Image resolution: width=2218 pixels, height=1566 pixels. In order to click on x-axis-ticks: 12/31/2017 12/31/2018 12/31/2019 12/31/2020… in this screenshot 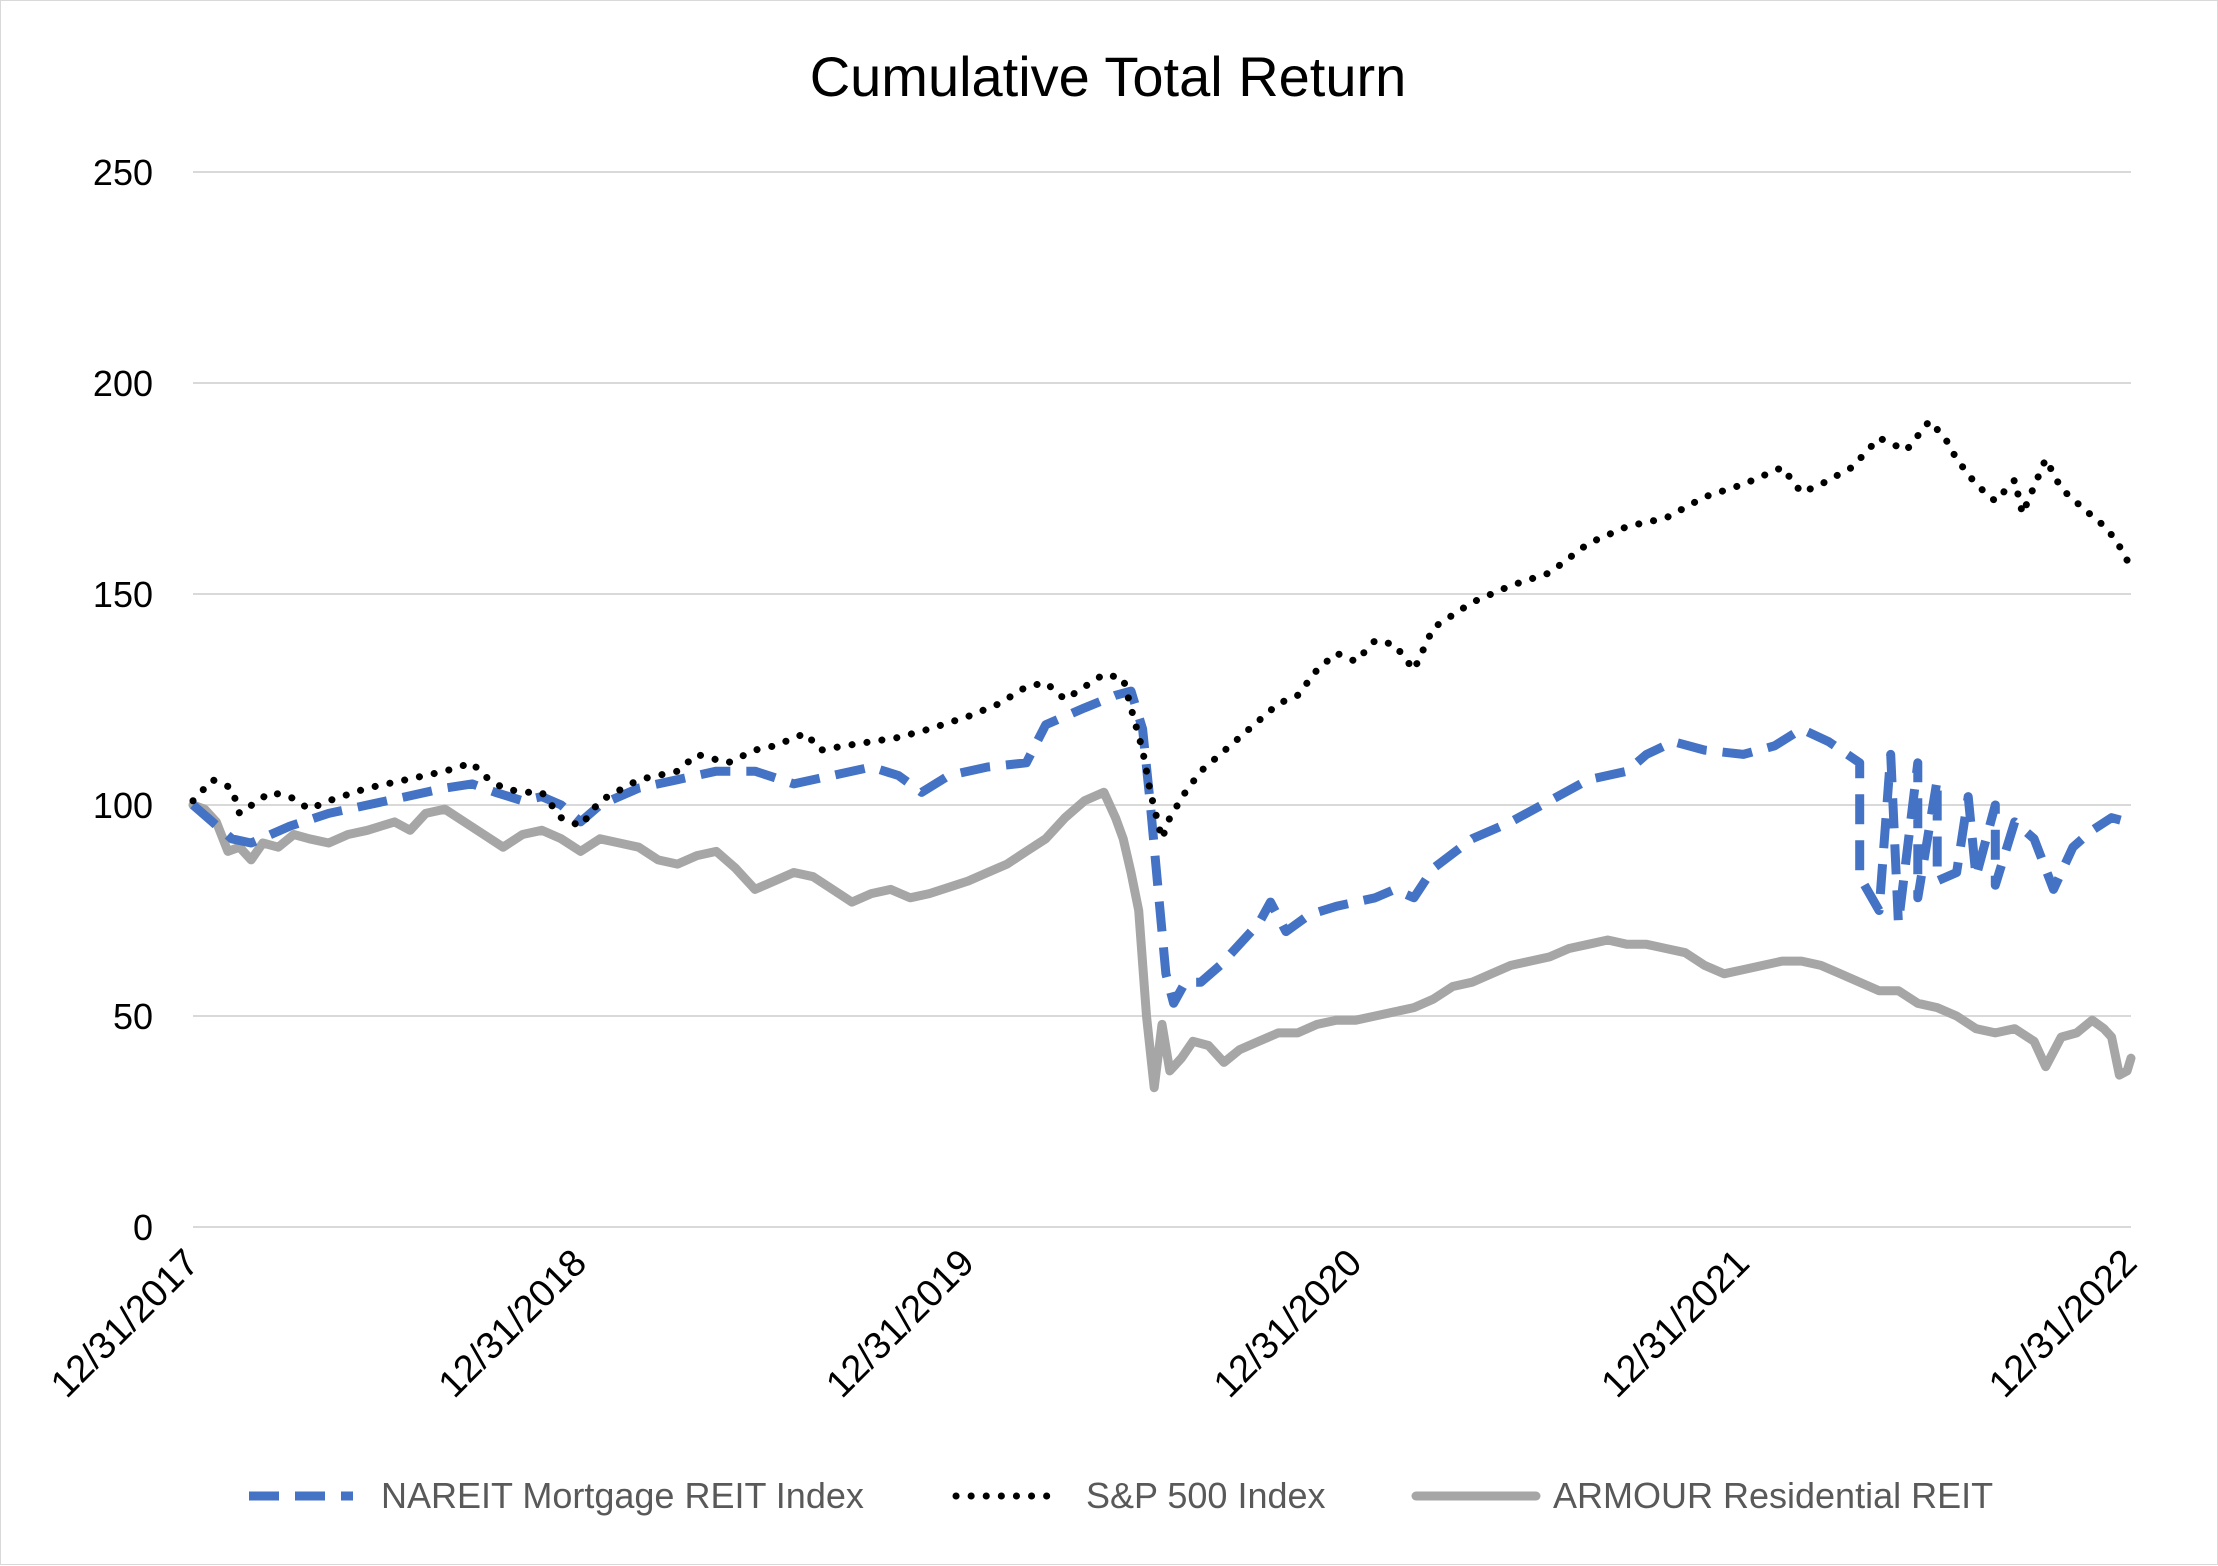, I will do `click(1094, 1324)`.